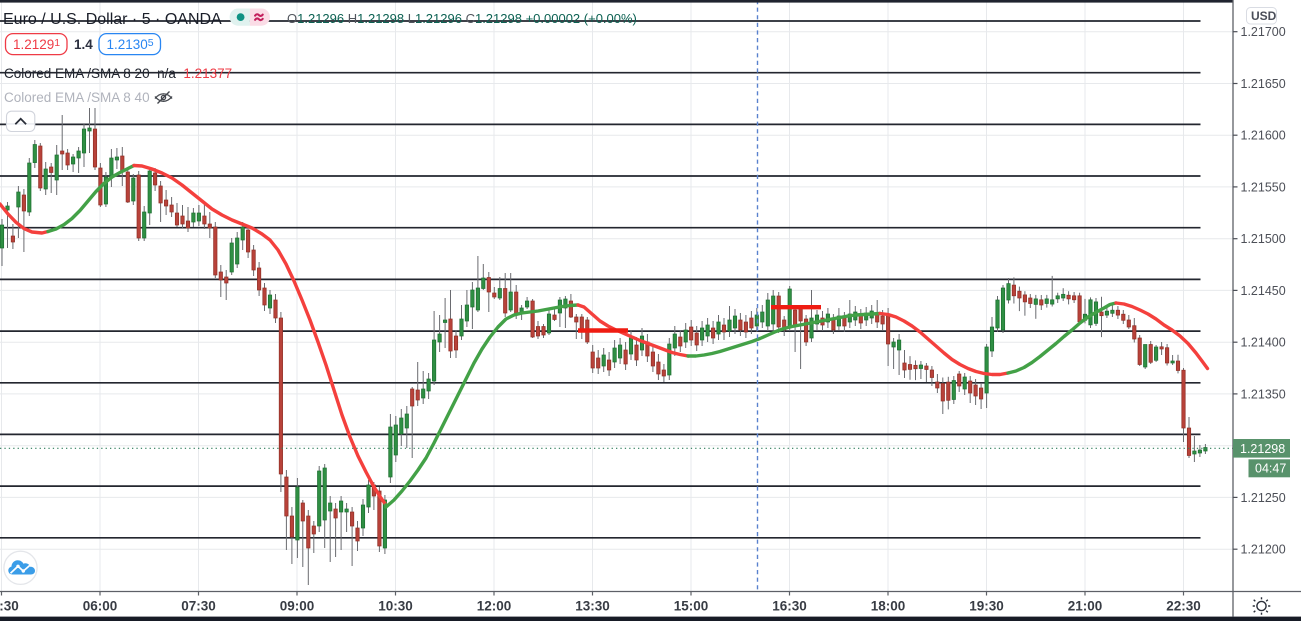  I want to click on svg-text: 16:30, so click(789, 606).